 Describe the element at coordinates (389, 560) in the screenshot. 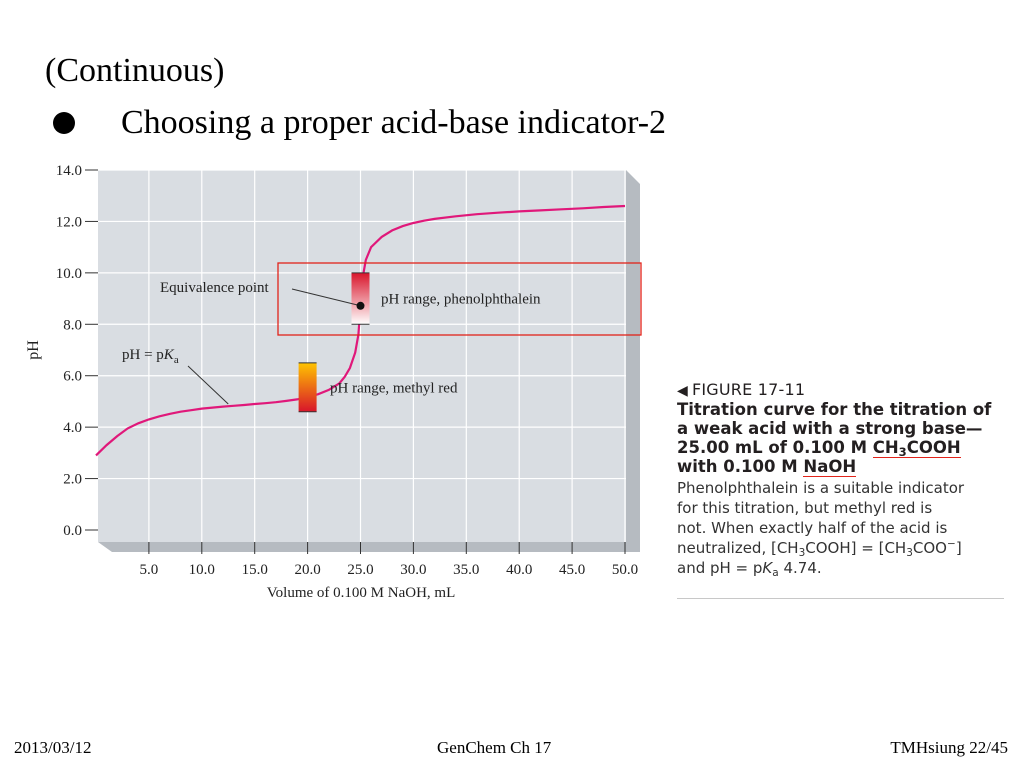

I see `x-axis: 5.0 10.0 15.0 20.0 25.0 30.0 35.0 40.0 45.0 50.0` at that location.